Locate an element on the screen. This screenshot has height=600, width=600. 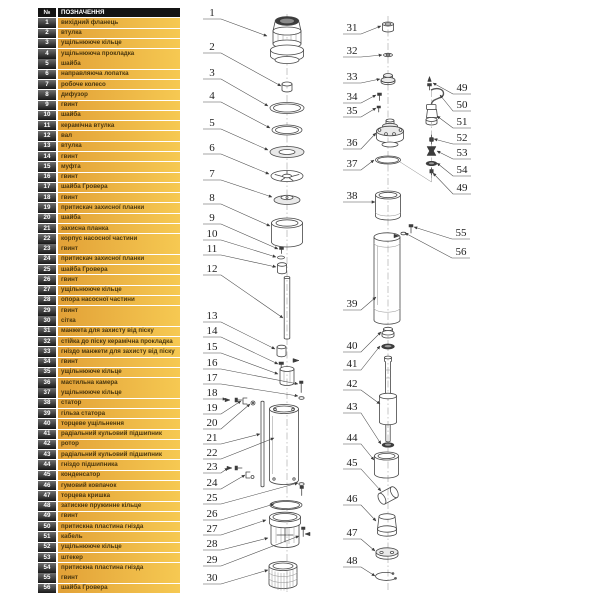
callout-number: 37 is located at coordinates (353, 164).